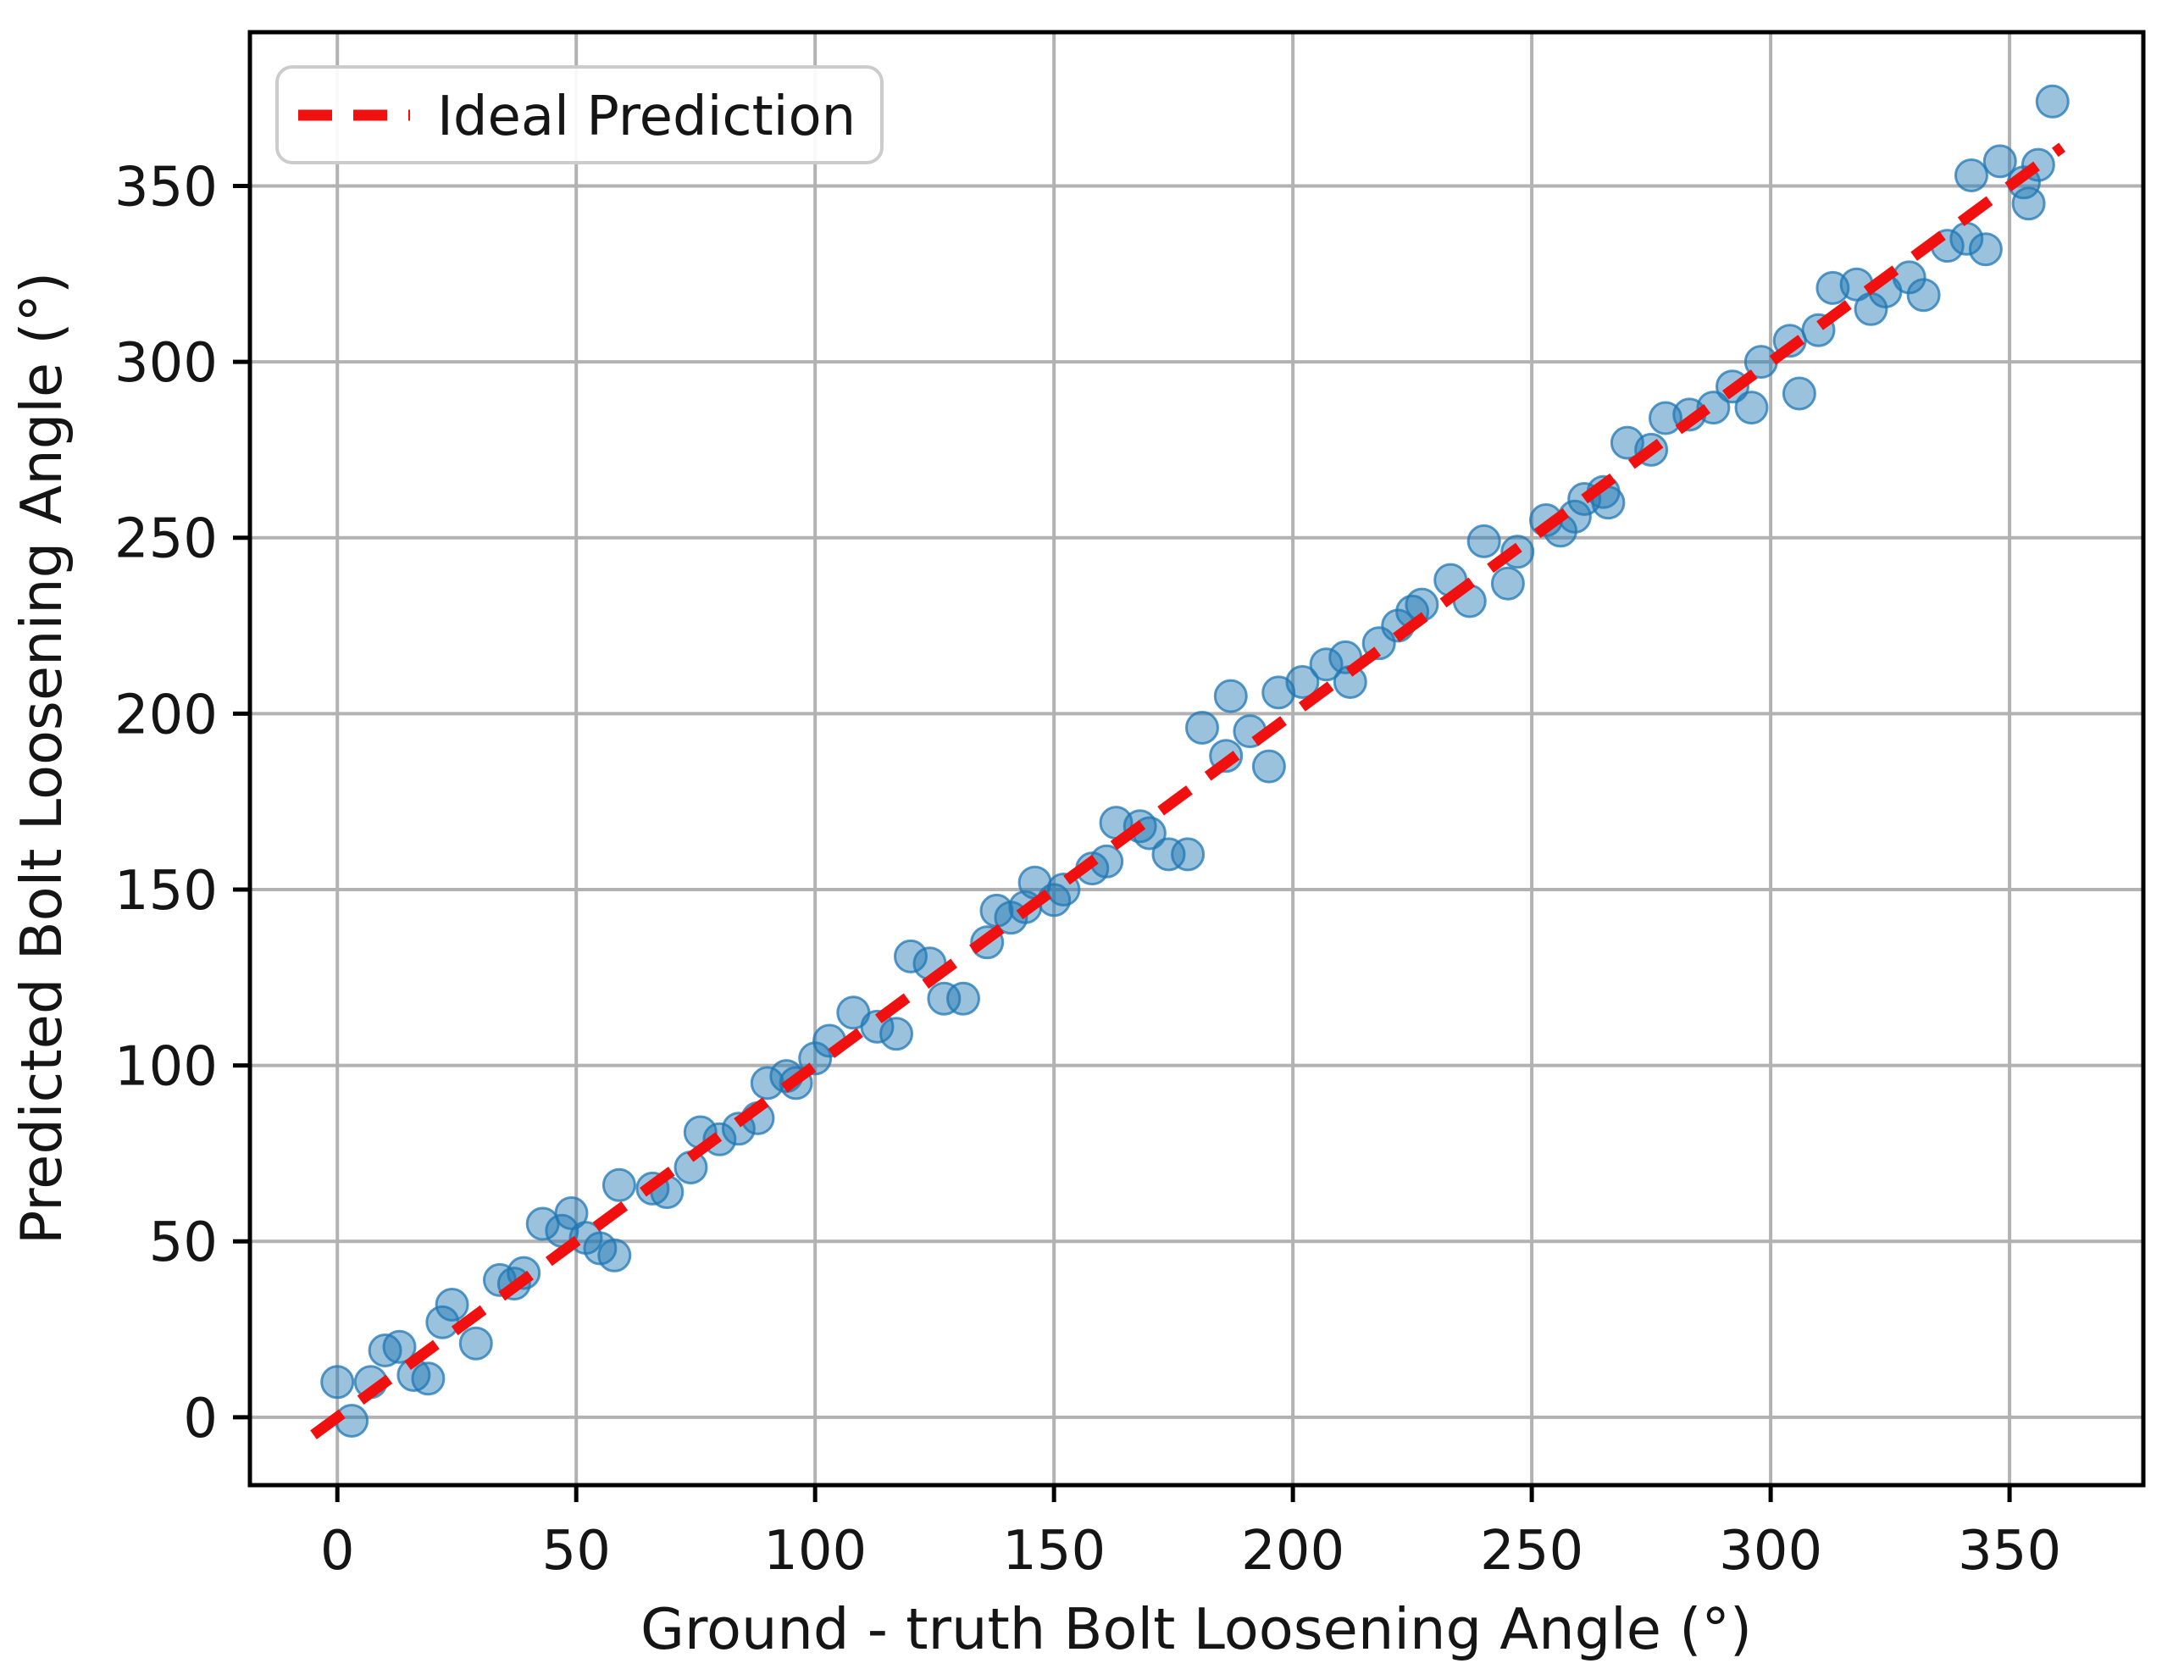  What do you see at coordinates (166, 187) in the screenshot?
I see `y-tick-label: 350` at bounding box center [166, 187].